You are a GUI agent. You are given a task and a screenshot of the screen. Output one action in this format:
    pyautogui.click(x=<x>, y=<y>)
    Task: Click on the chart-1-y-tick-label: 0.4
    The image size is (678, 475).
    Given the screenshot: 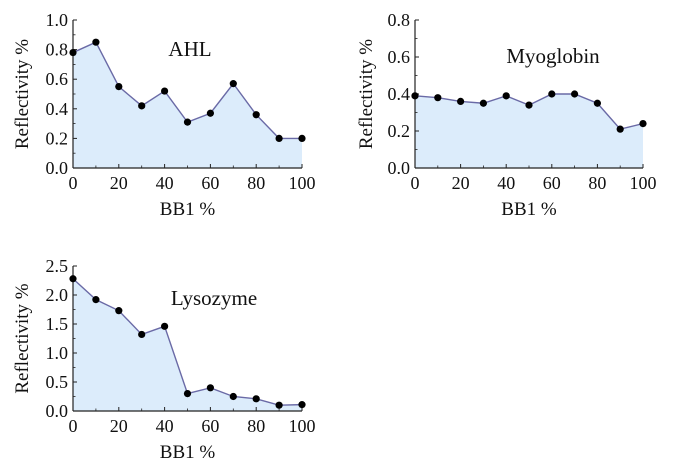 What is the action you would take?
    pyautogui.click(x=57, y=109)
    